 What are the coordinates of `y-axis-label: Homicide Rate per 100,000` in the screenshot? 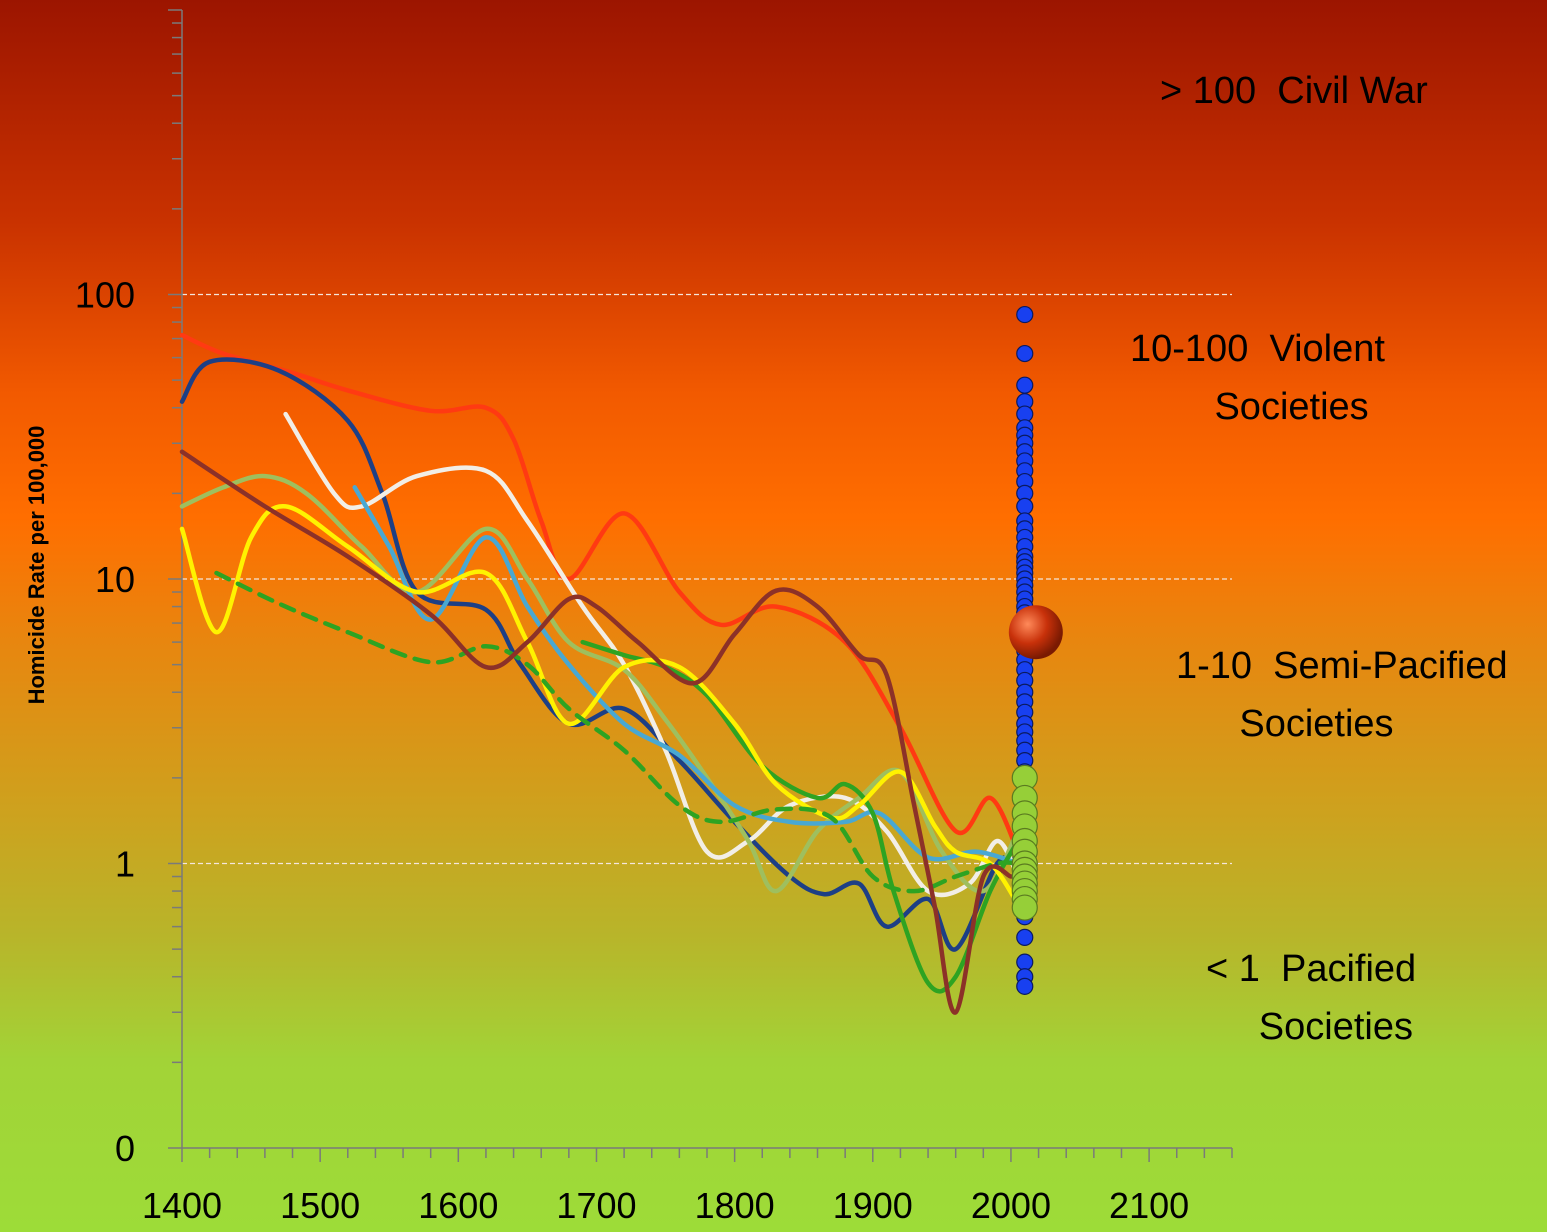 It's located at (36, 565).